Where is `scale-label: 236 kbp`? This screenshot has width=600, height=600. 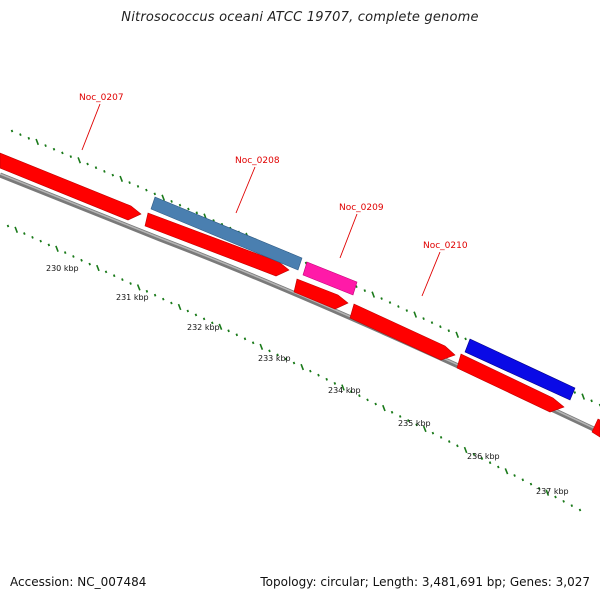 scale-label: 236 kbp is located at coordinates (483, 456).